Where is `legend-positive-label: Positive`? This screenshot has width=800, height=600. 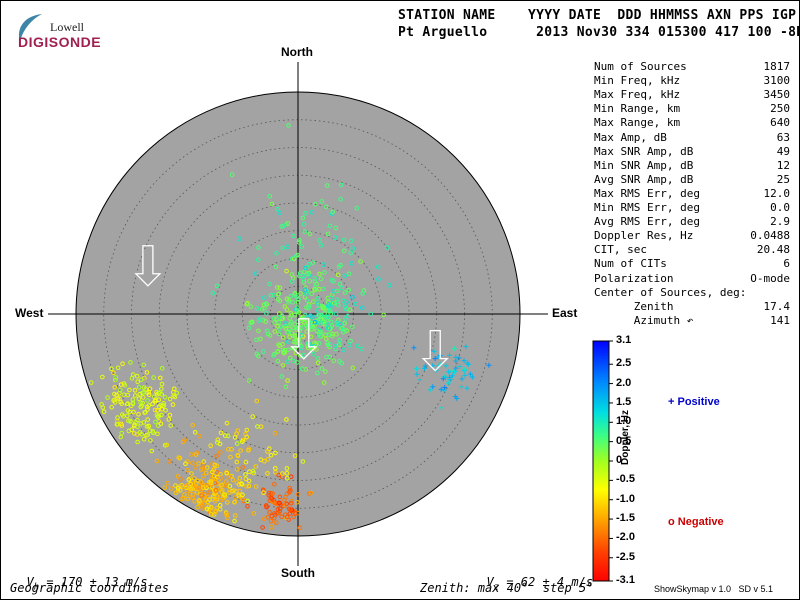
legend-positive-label: Positive is located at coordinates (698, 402).